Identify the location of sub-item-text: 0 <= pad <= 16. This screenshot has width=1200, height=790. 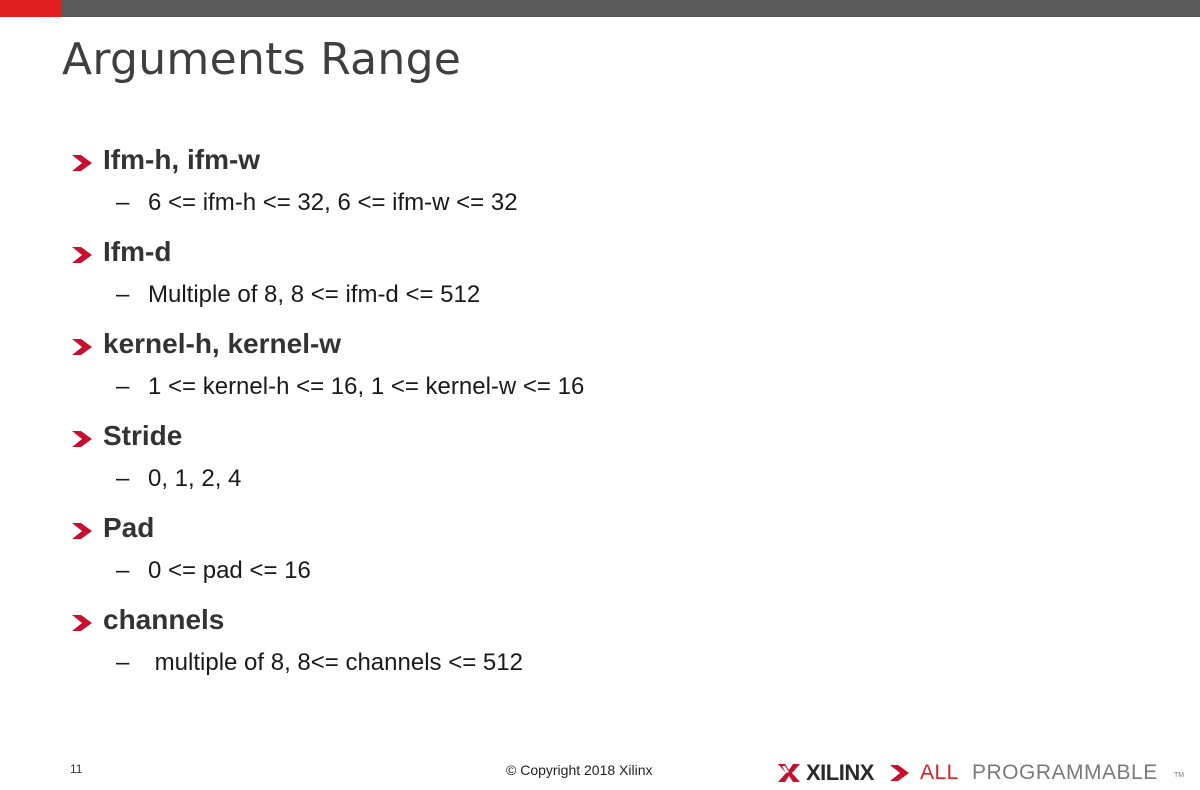
(229, 570).